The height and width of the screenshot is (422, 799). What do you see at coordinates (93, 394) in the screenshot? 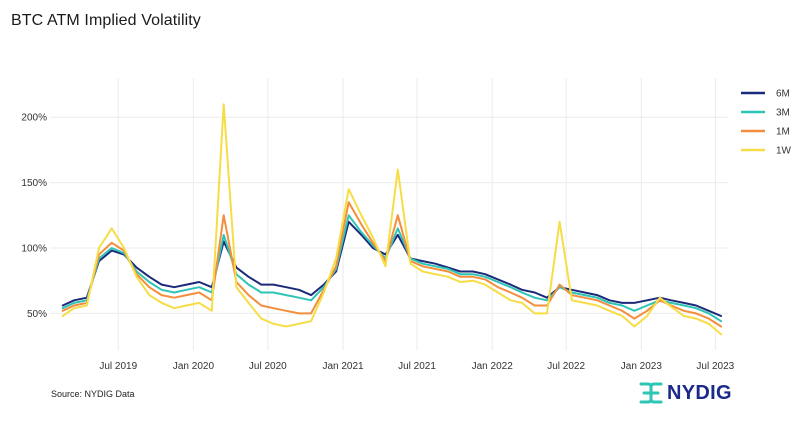
I see `source-note: Source: NYDIG Data` at bounding box center [93, 394].